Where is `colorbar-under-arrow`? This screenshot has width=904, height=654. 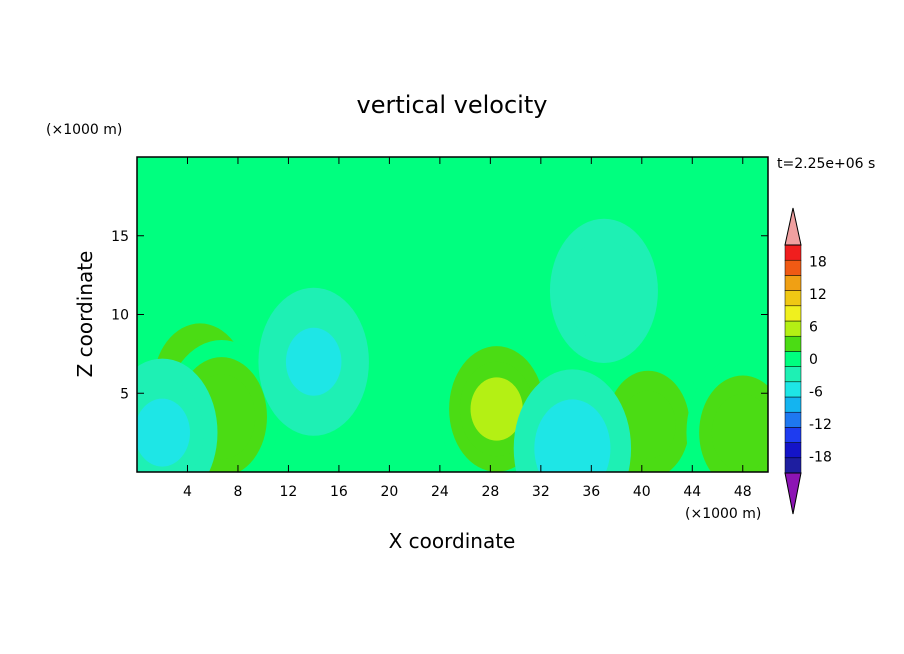
colorbar-under-arrow is located at coordinates (793, 493).